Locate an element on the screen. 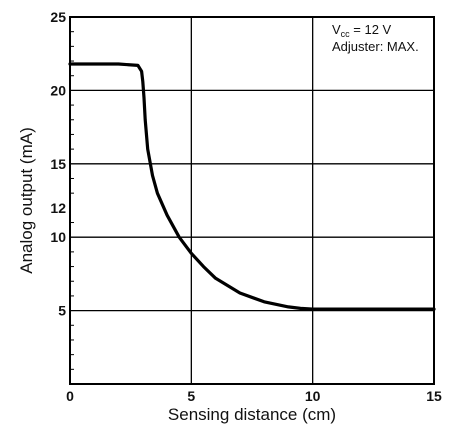 The height and width of the screenshot is (431, 449). x-tick-label-0: 0 is located at coordinates (70, 396).